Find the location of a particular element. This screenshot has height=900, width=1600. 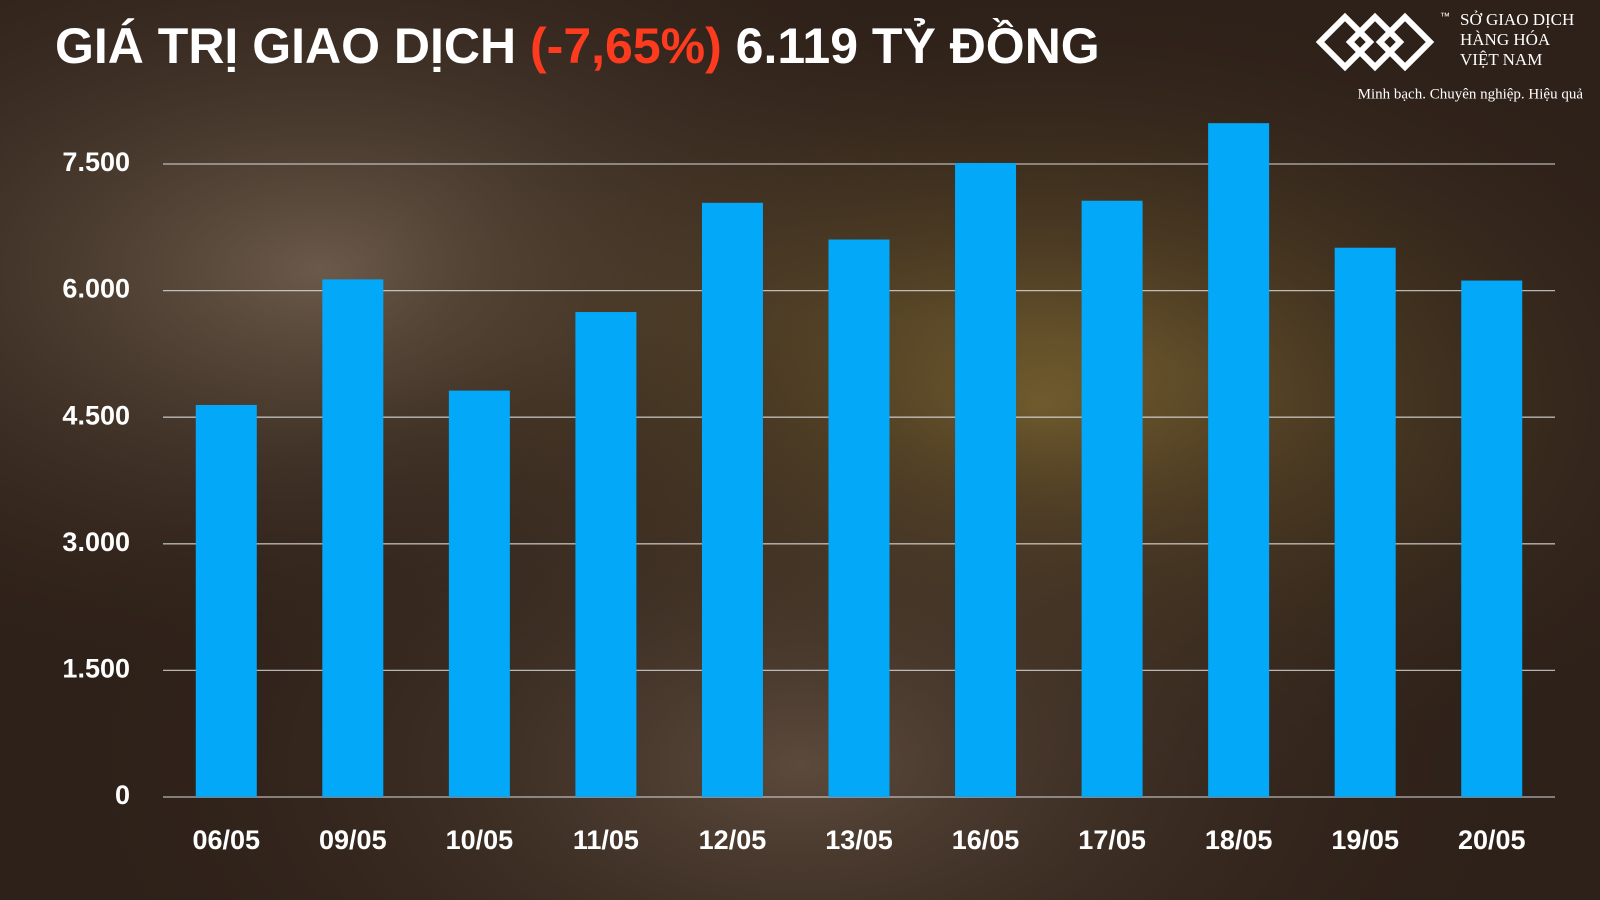

x-tick-label: 20/05 is located at coordinates (1492, 840).